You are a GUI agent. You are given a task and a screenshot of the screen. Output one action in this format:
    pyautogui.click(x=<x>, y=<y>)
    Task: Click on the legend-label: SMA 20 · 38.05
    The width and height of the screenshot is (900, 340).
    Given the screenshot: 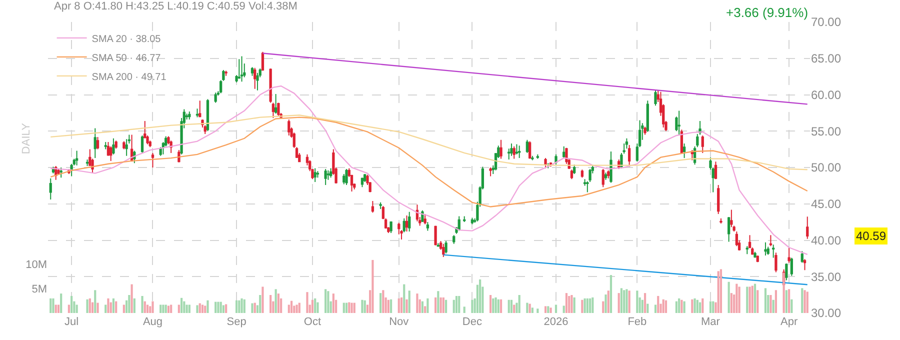 What is the action you would take?
    pyautogui.click(x=127, y=39)
    